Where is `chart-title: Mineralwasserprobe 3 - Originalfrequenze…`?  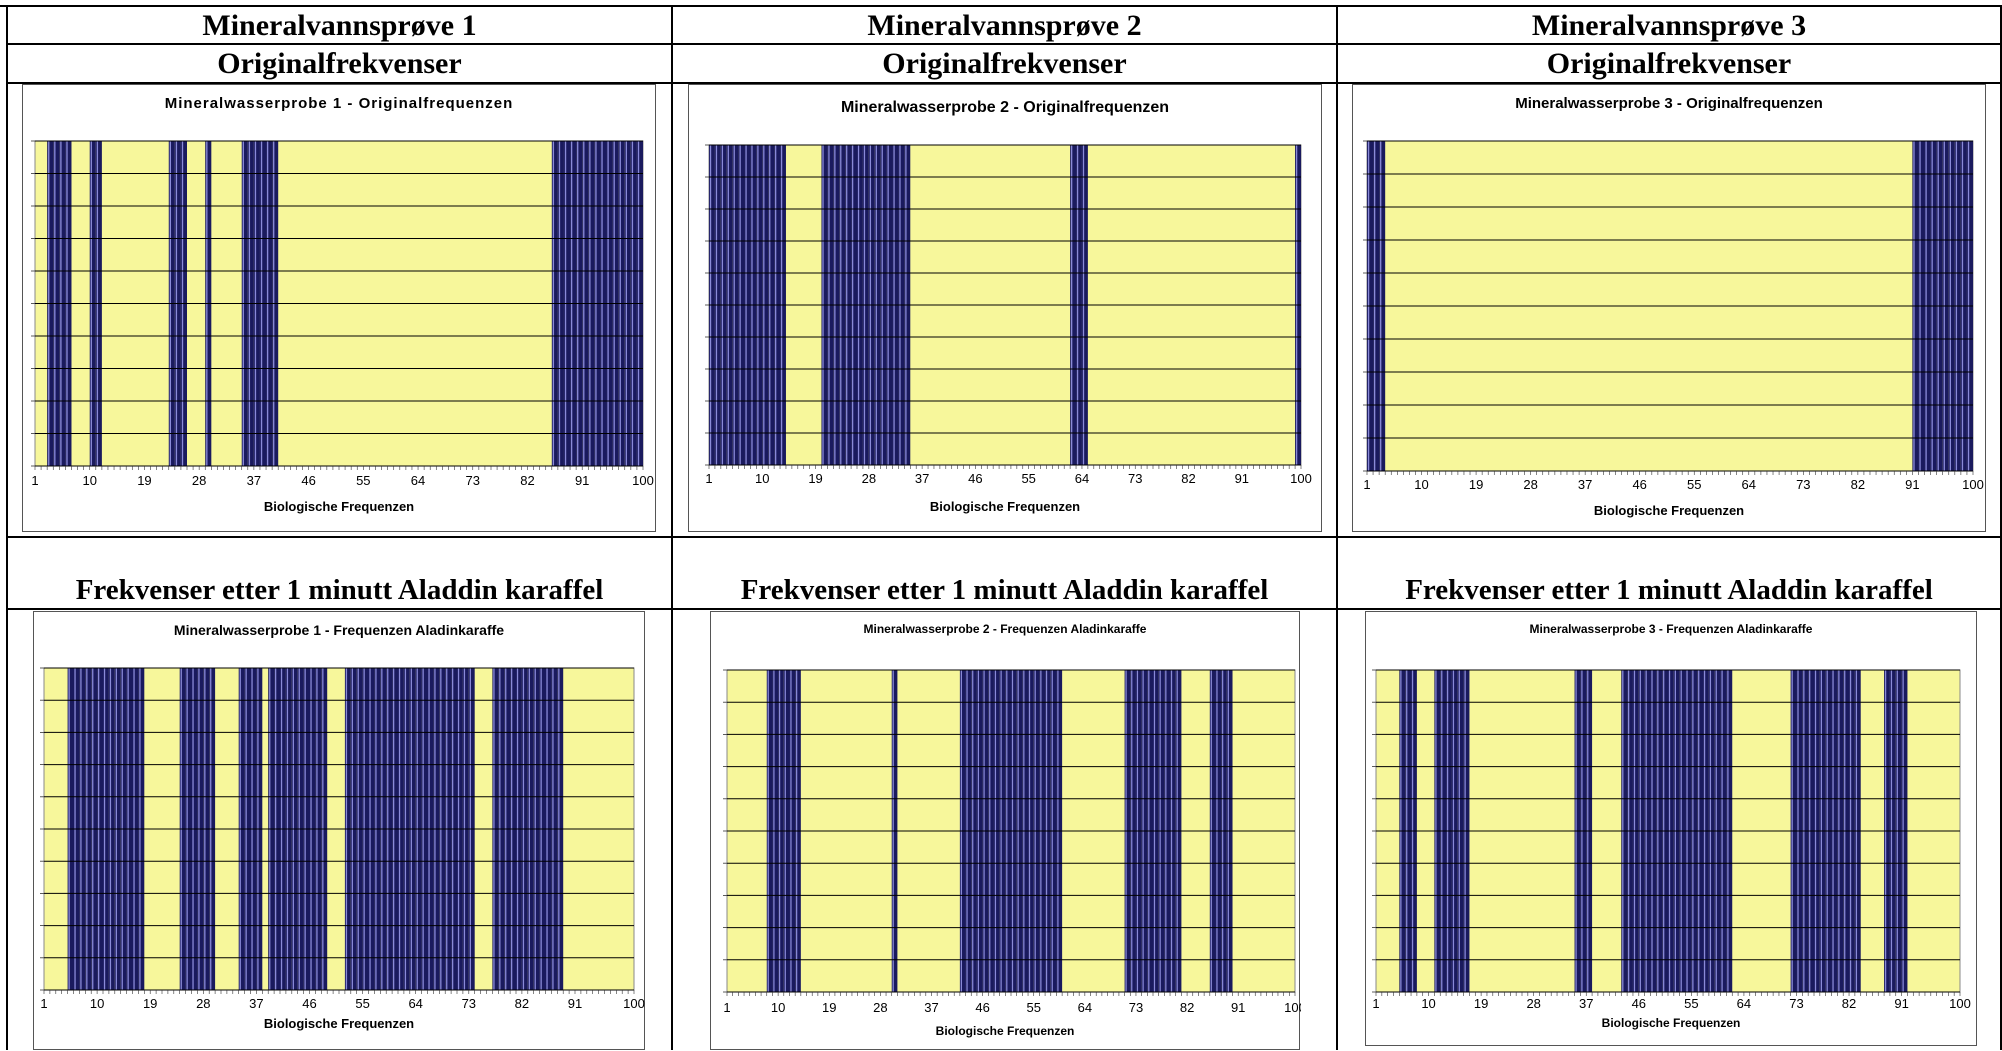 chart-title: Mineralwasserprobe 3 - Originalfrequenze… is located at coordinates (1669, 103).